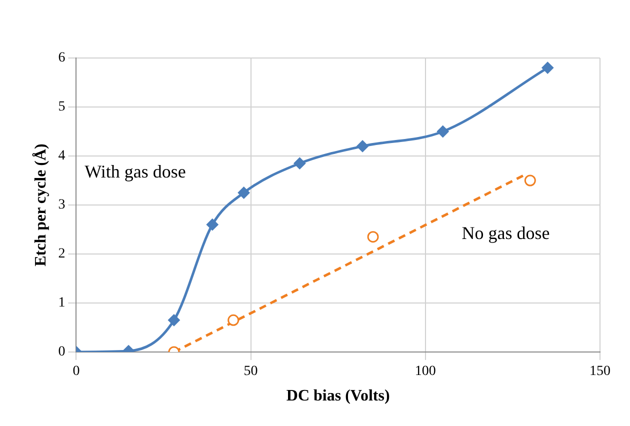  I want to click on x-tick-label: 0, so click(76, 372).